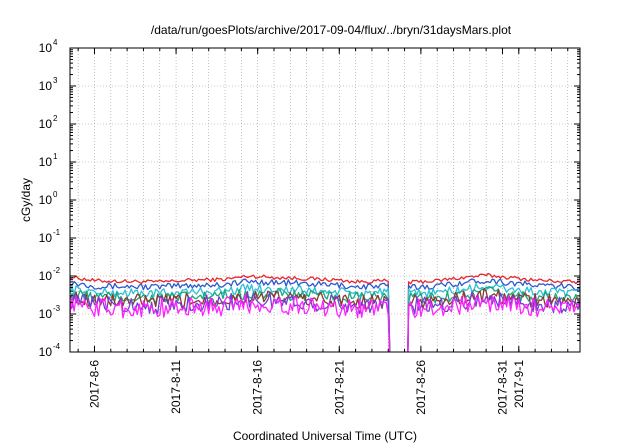  I want to click on y-tick-exponent: -4, so click(57, 346).